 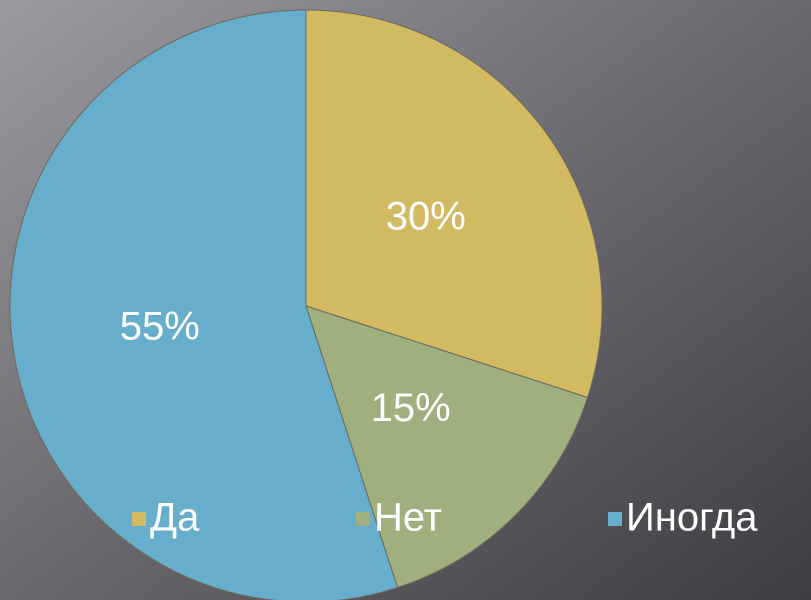 What do you see at coordinates (175, 518) in the screenshot?
I see `legend-label: Да` at bounding box center [175, 518].